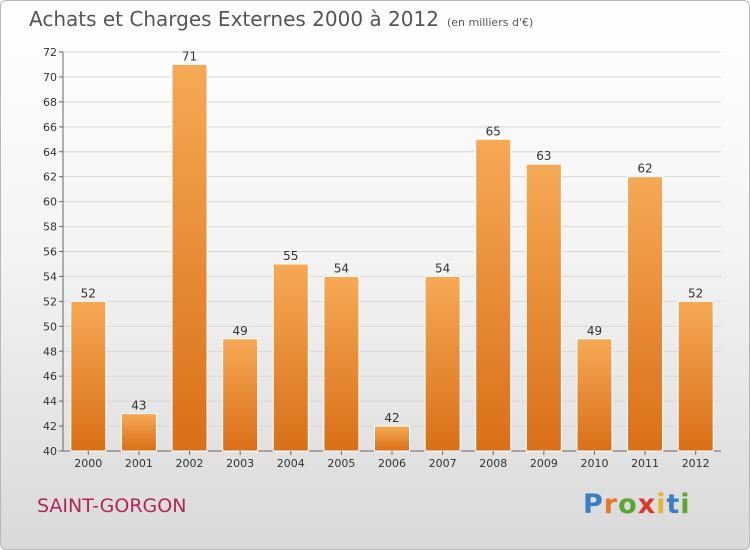 This screenshot has height=550, width=750. What do you see at coordinates (341, 363) in the screenshot?
I see `bar-2005` at bounding box center [341, 363].